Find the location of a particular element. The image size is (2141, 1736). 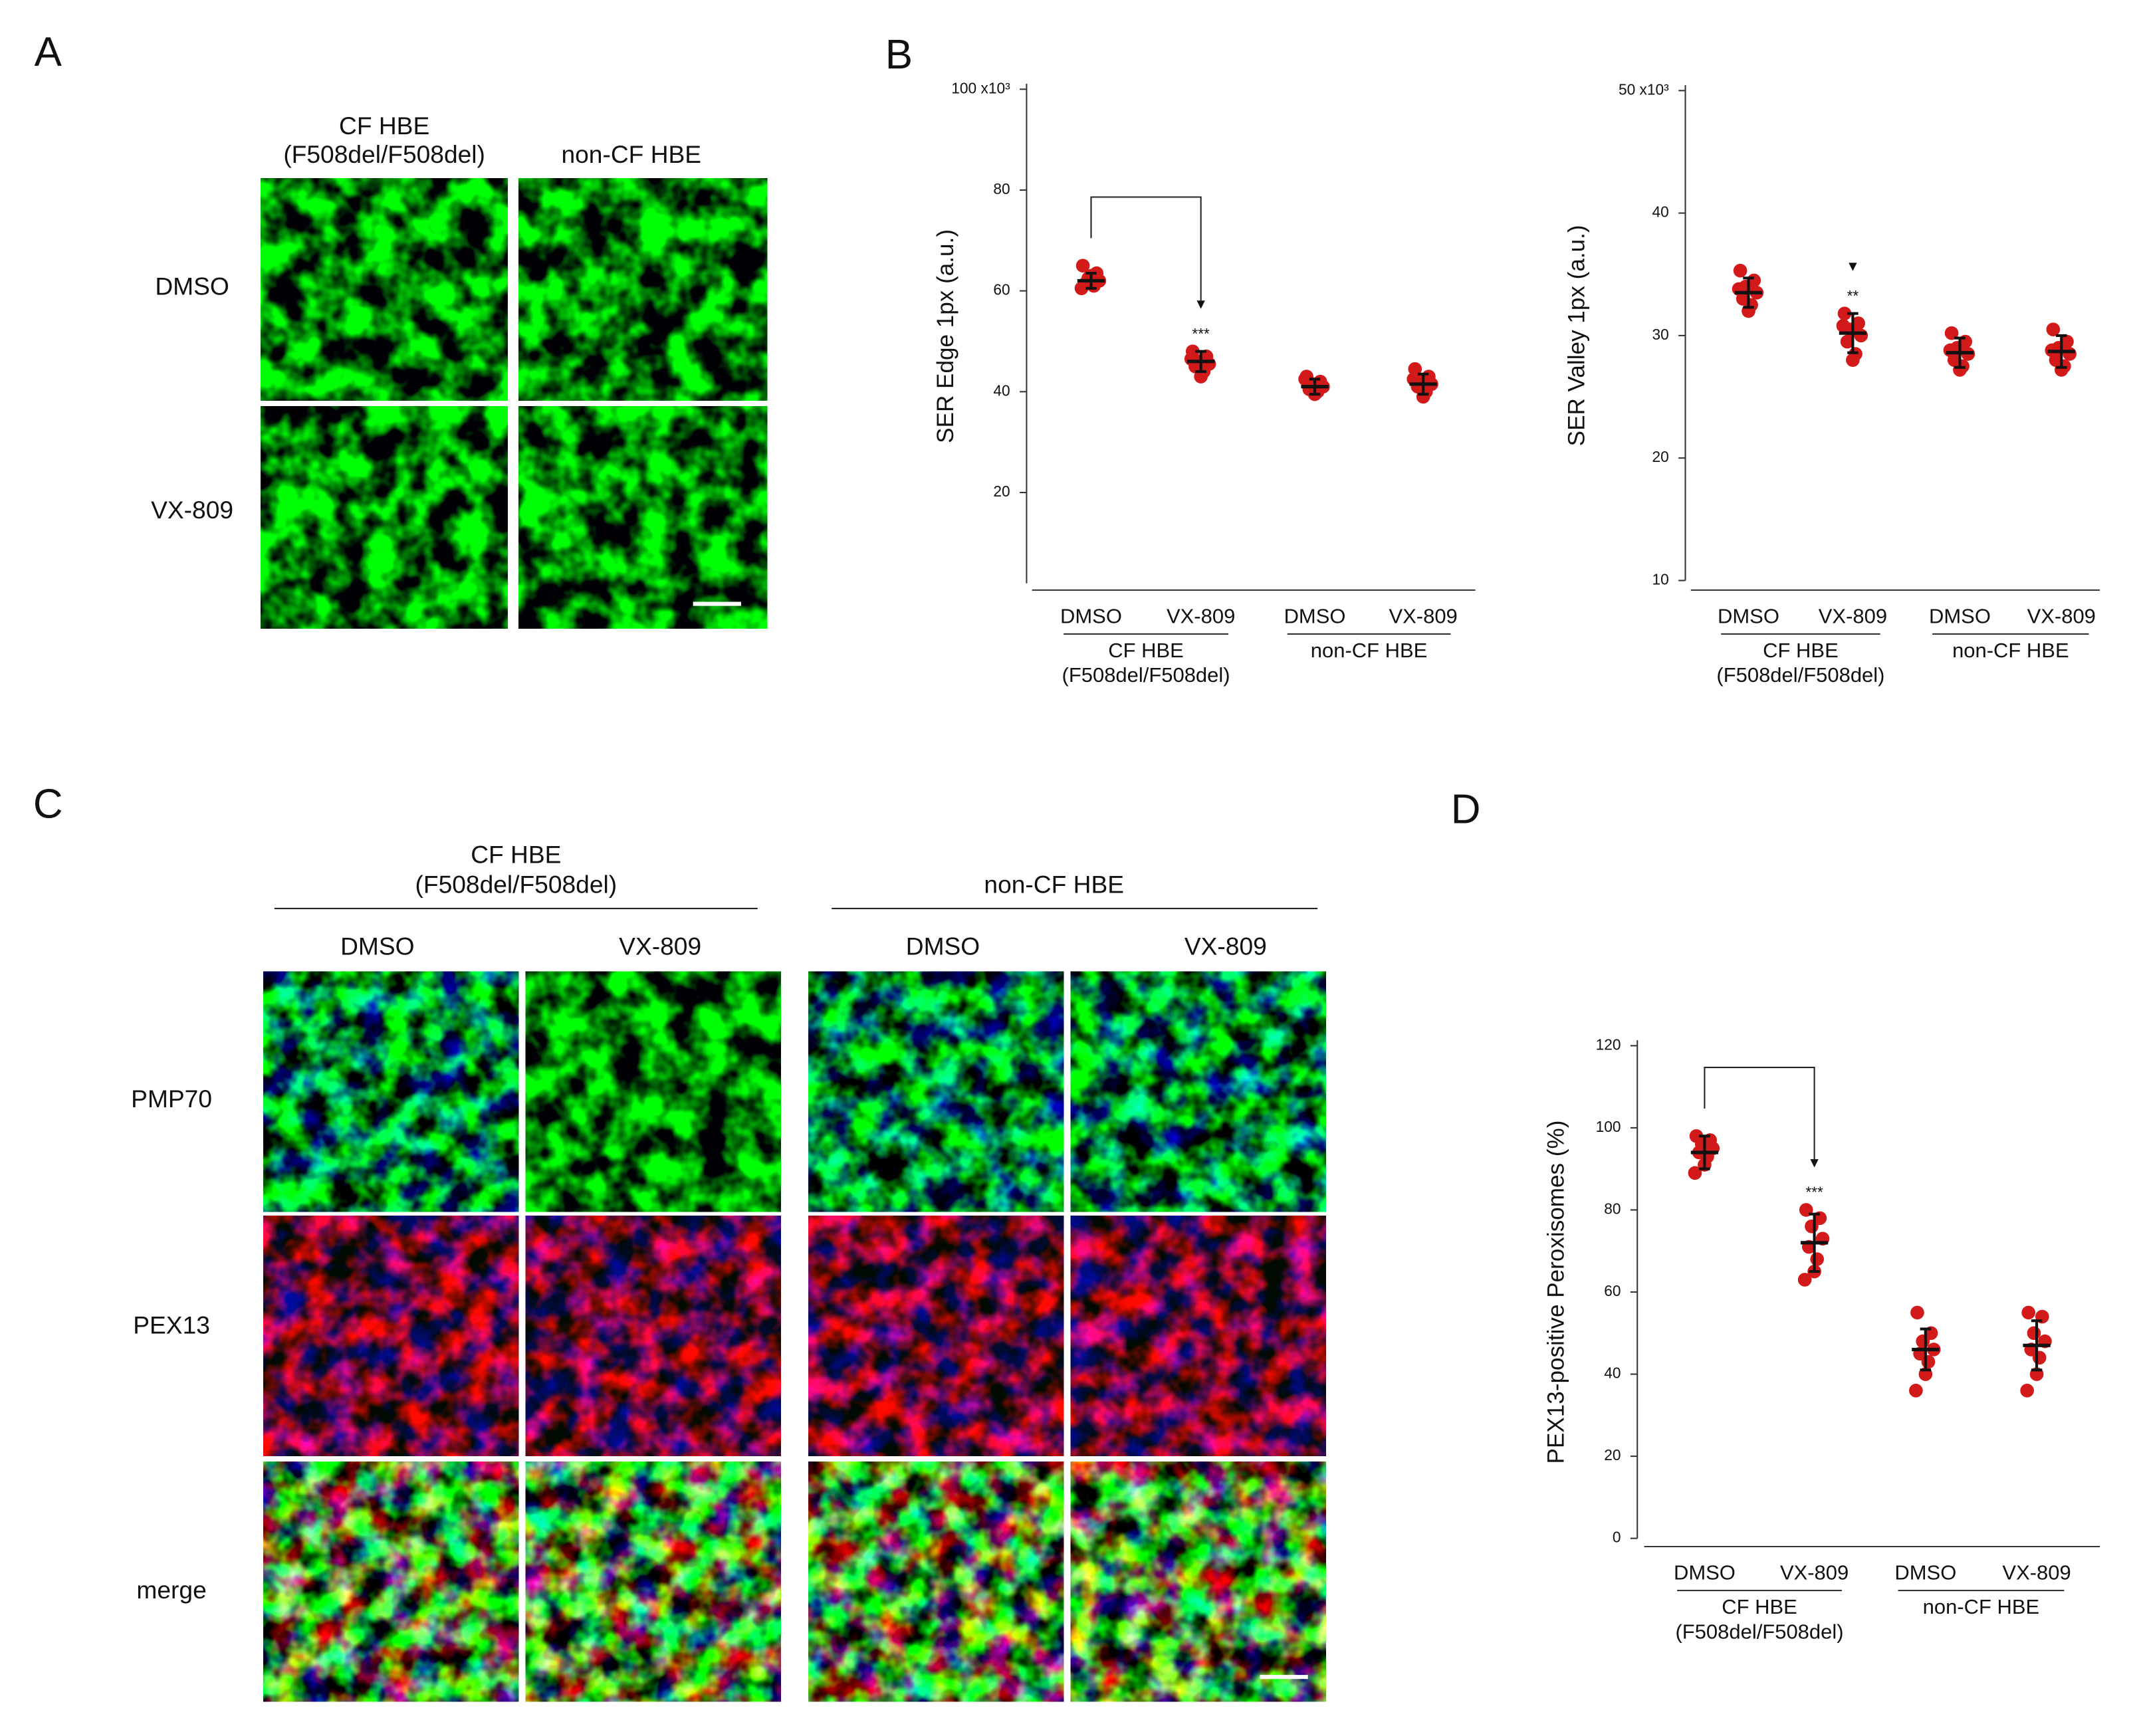

column-label: CF HBE is located at coordinates (384, 126).